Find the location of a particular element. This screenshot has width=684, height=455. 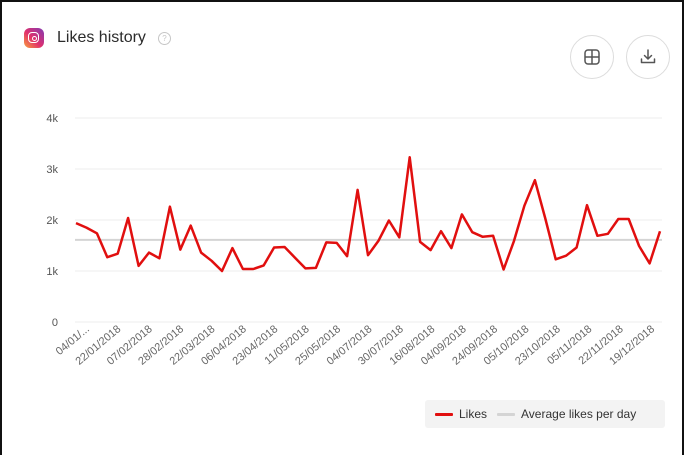

y-tick-label: 0 is located at coordinates (55, 323).